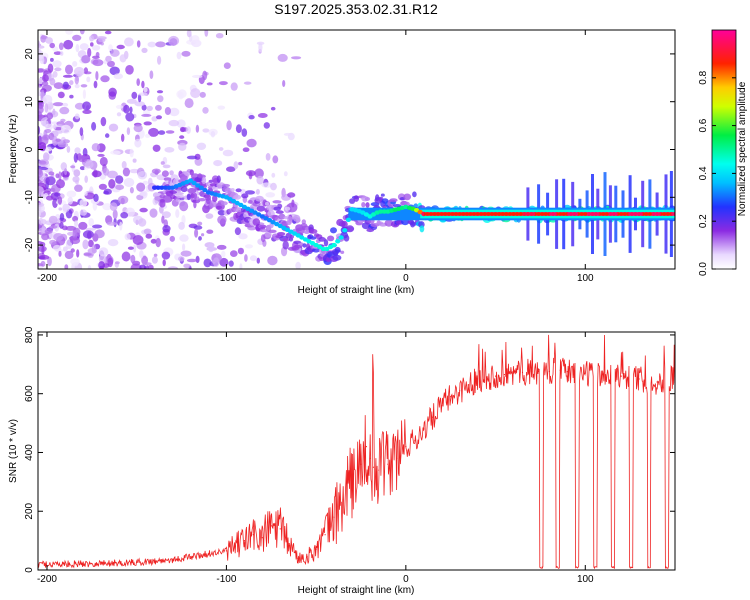 The width and height of the screenshot is (750, 600). Describe the element at coordinates (562, 214) in the screenshot. I see `trace-strong-segment` at that location.